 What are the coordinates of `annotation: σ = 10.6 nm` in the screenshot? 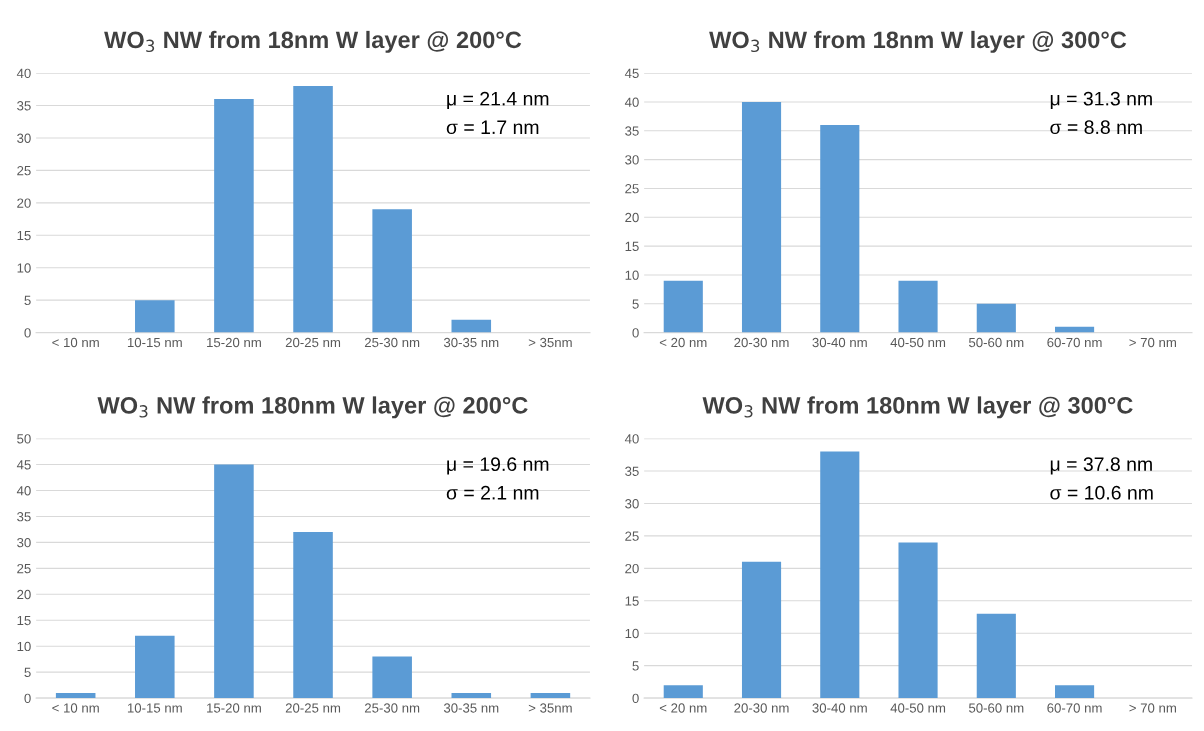 It's located at (1101, 492).